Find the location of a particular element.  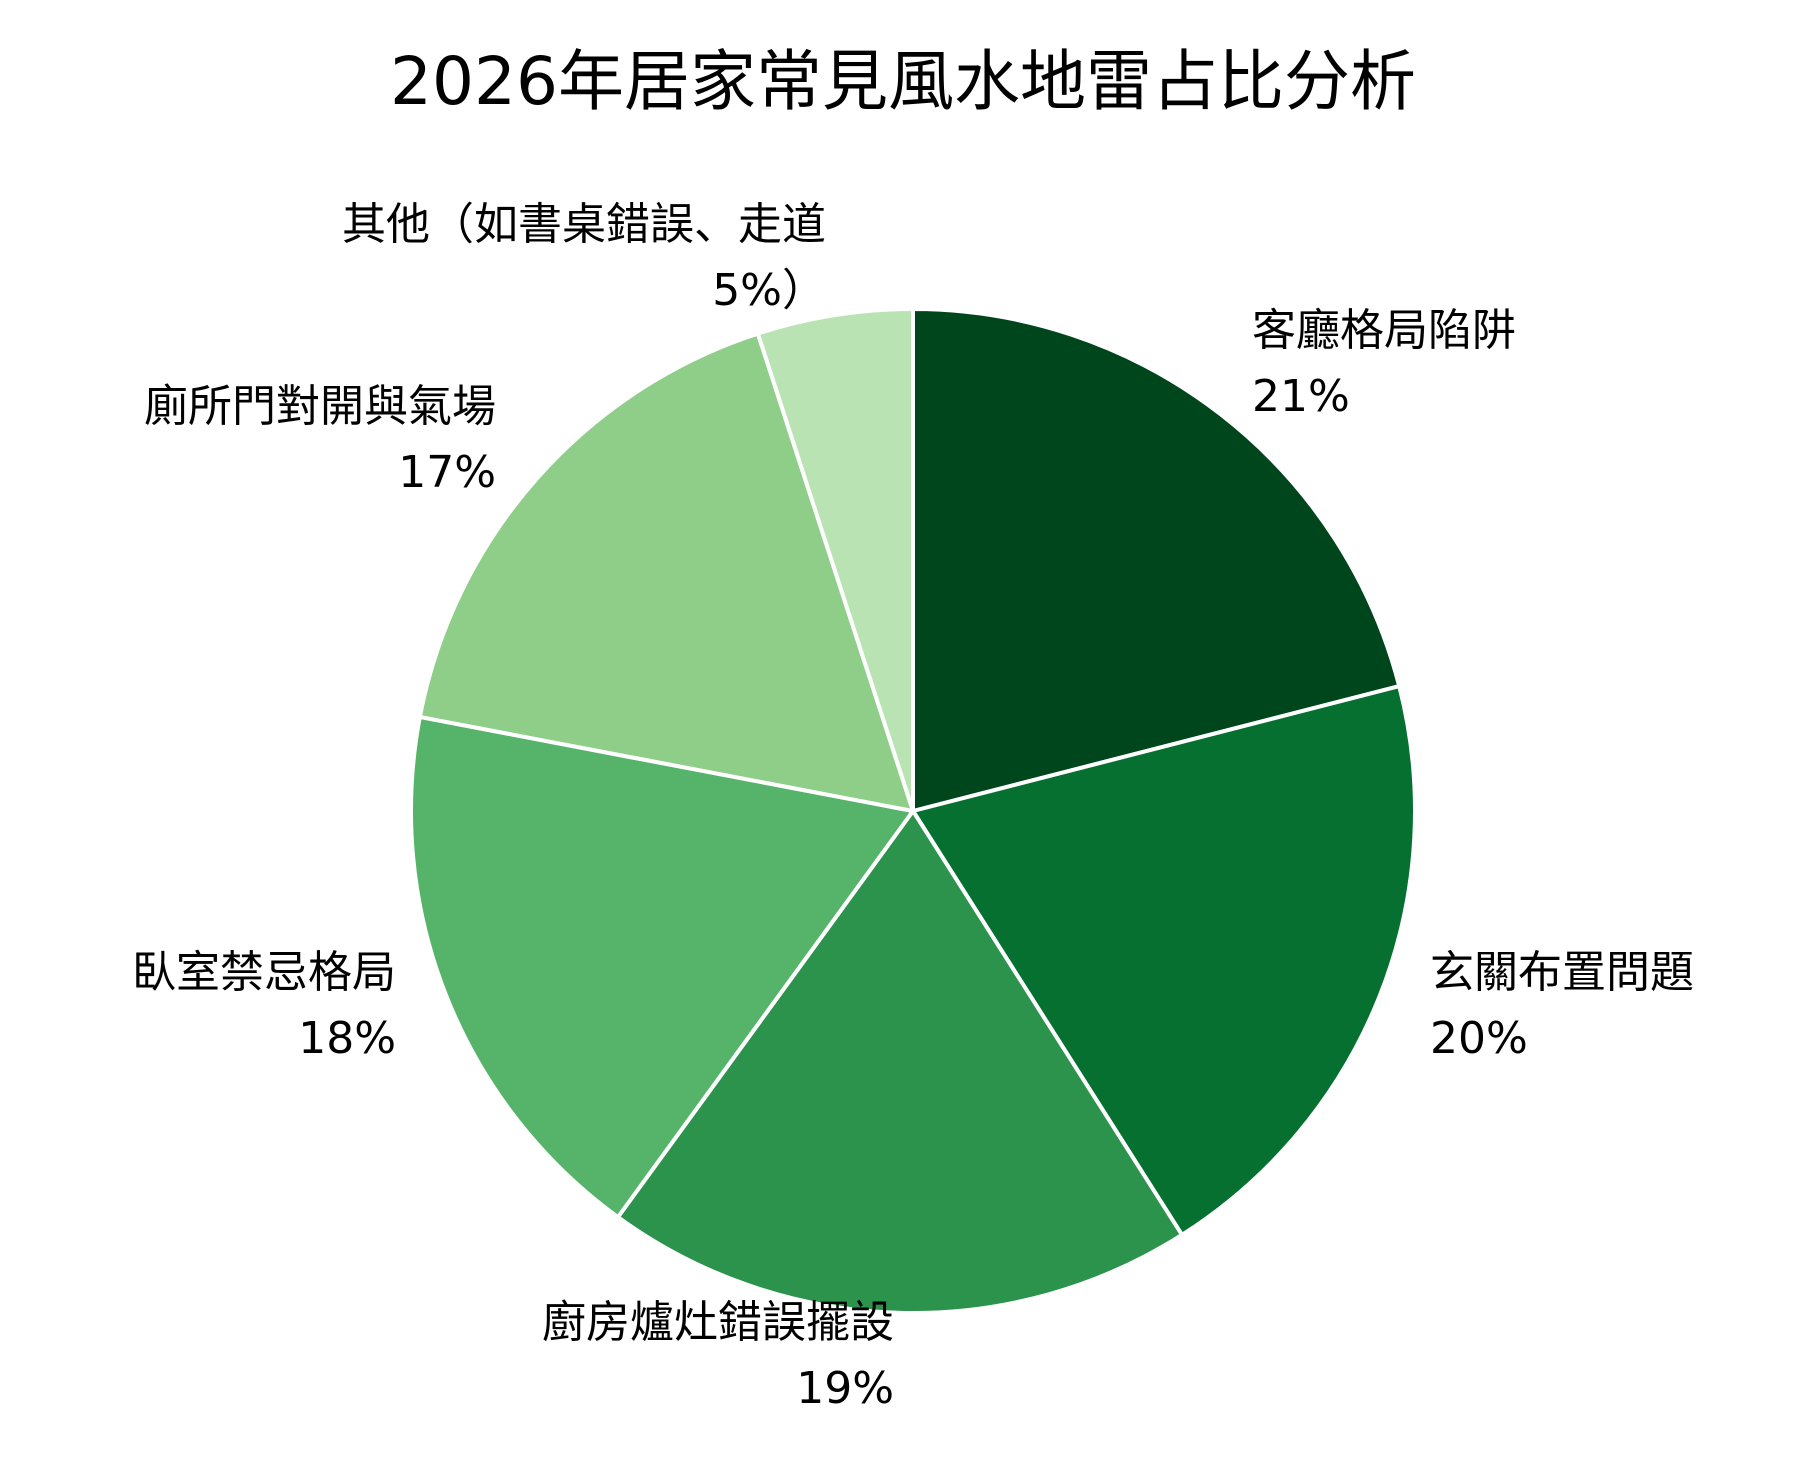

chart-title: 2026年居家常見風水地雷占比分析 is located at coordinates (903, 81).